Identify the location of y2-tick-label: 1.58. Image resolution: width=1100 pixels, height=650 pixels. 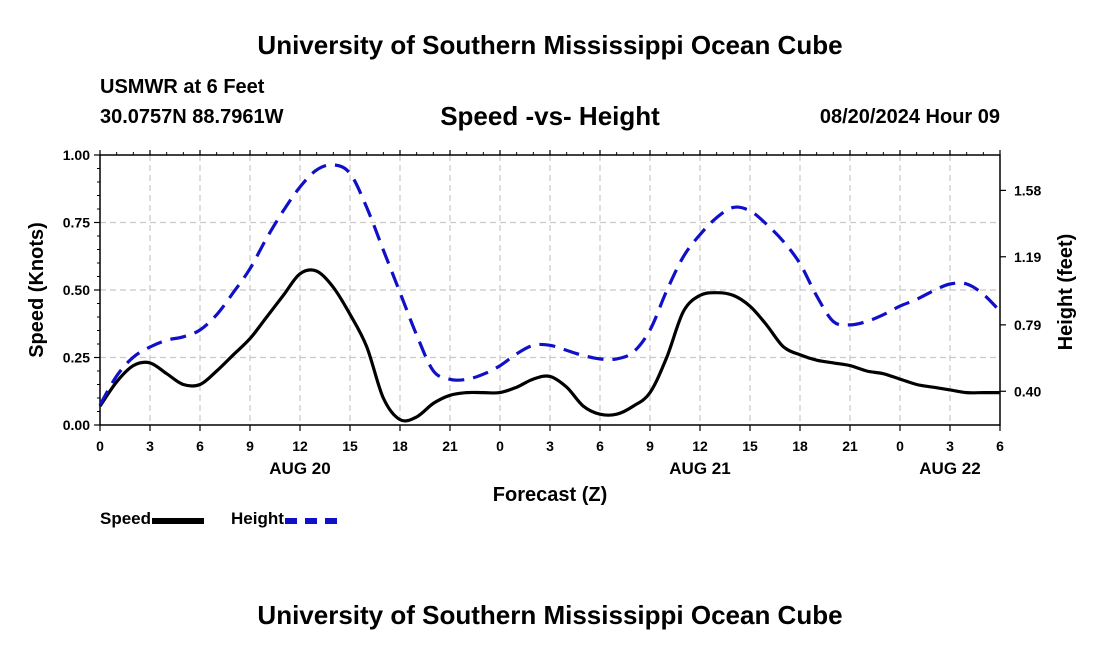
(1027, 190).